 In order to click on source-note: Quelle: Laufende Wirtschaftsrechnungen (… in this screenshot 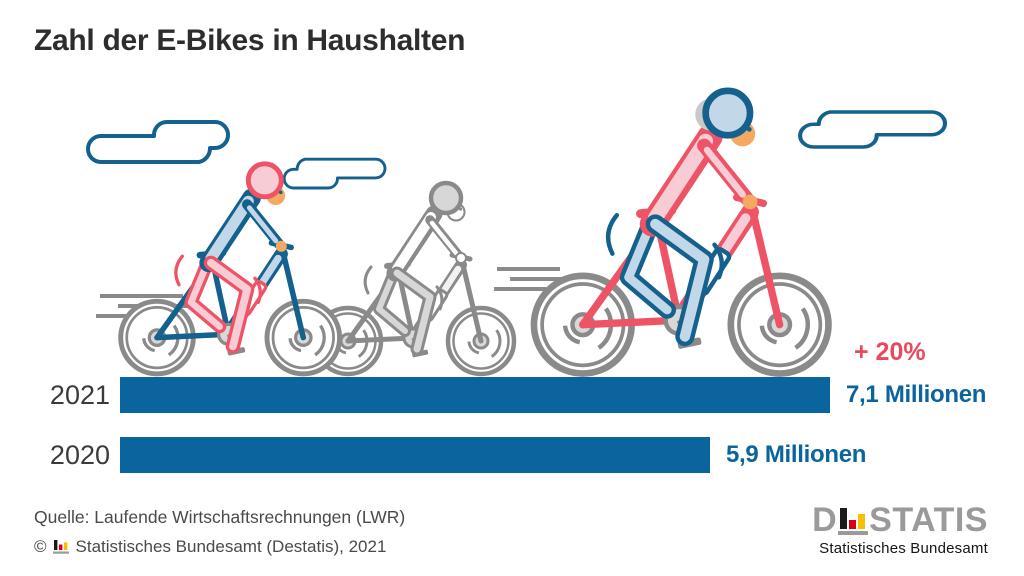, I will do `click(220, 517)`.